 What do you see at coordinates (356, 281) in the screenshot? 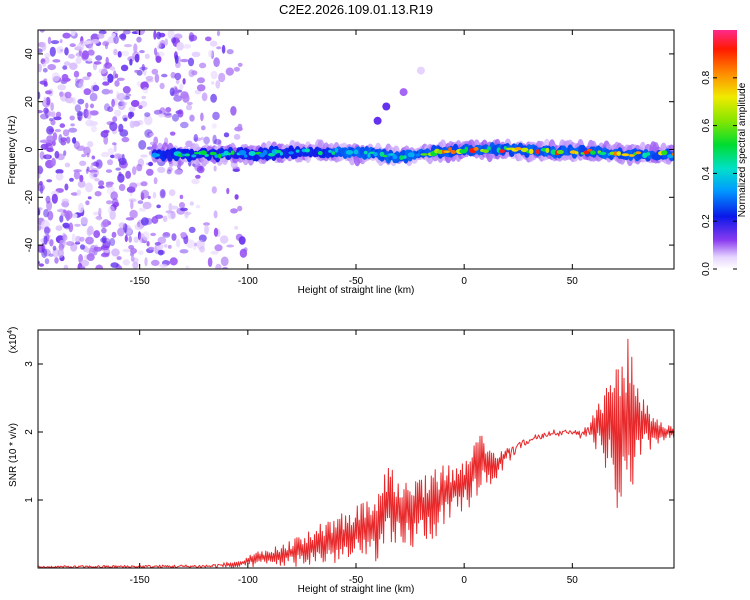
I see `x-tick-label: -50` at bounding box center [356, 281].